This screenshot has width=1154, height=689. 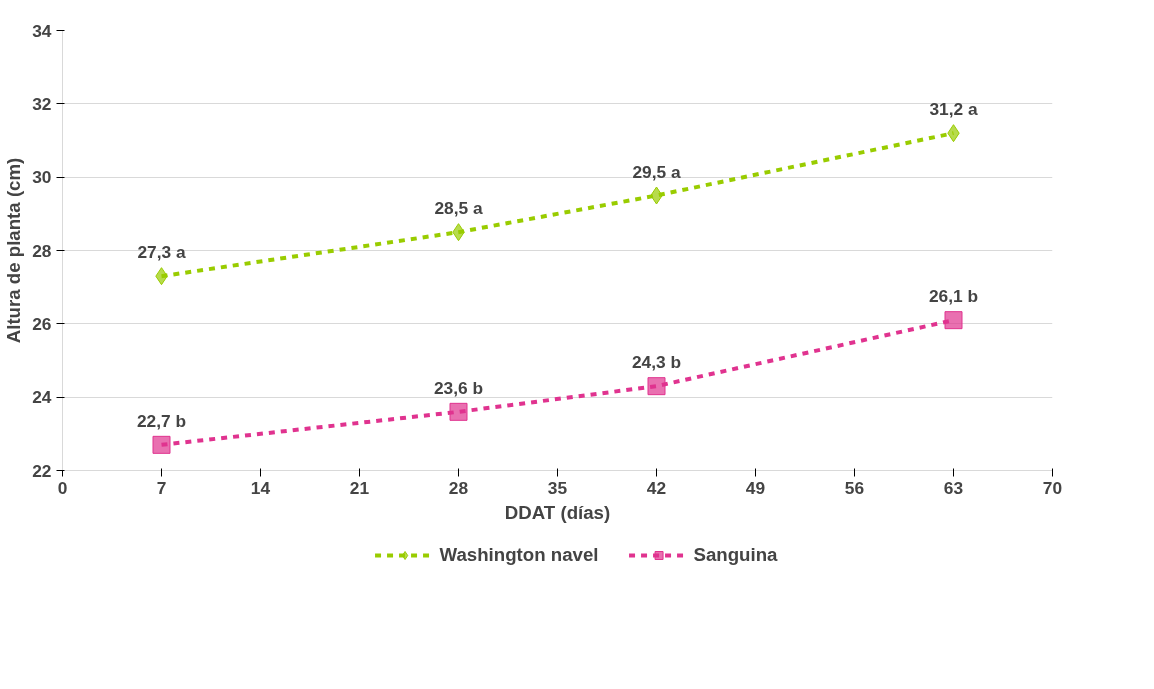 What do you see at coordinates (656, 171) in the screenshot?
I see `data-label: 29,5 a` at bounding box center [656, 171].